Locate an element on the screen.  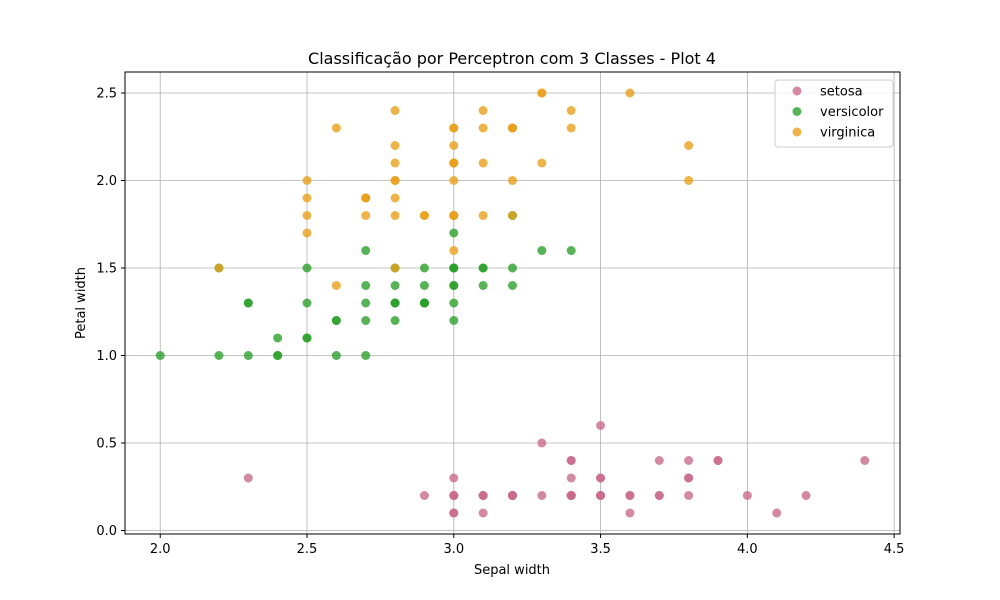
y-tick-label: 0.5 is located at coordinates (106, 444).